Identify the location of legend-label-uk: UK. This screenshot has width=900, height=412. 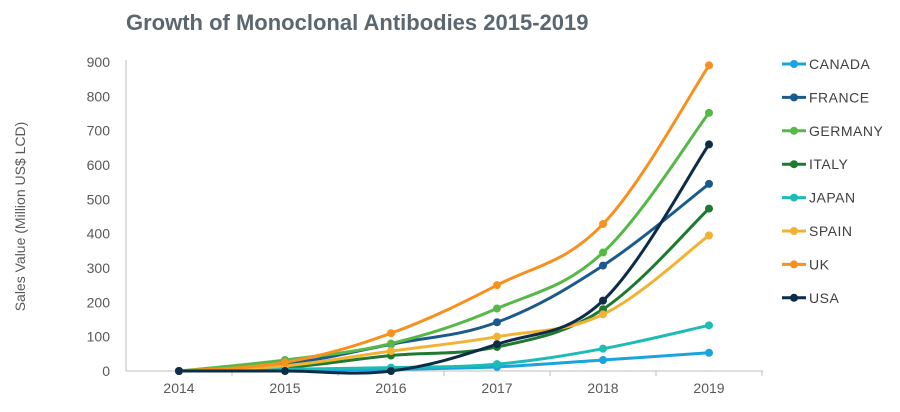
(819, 264).